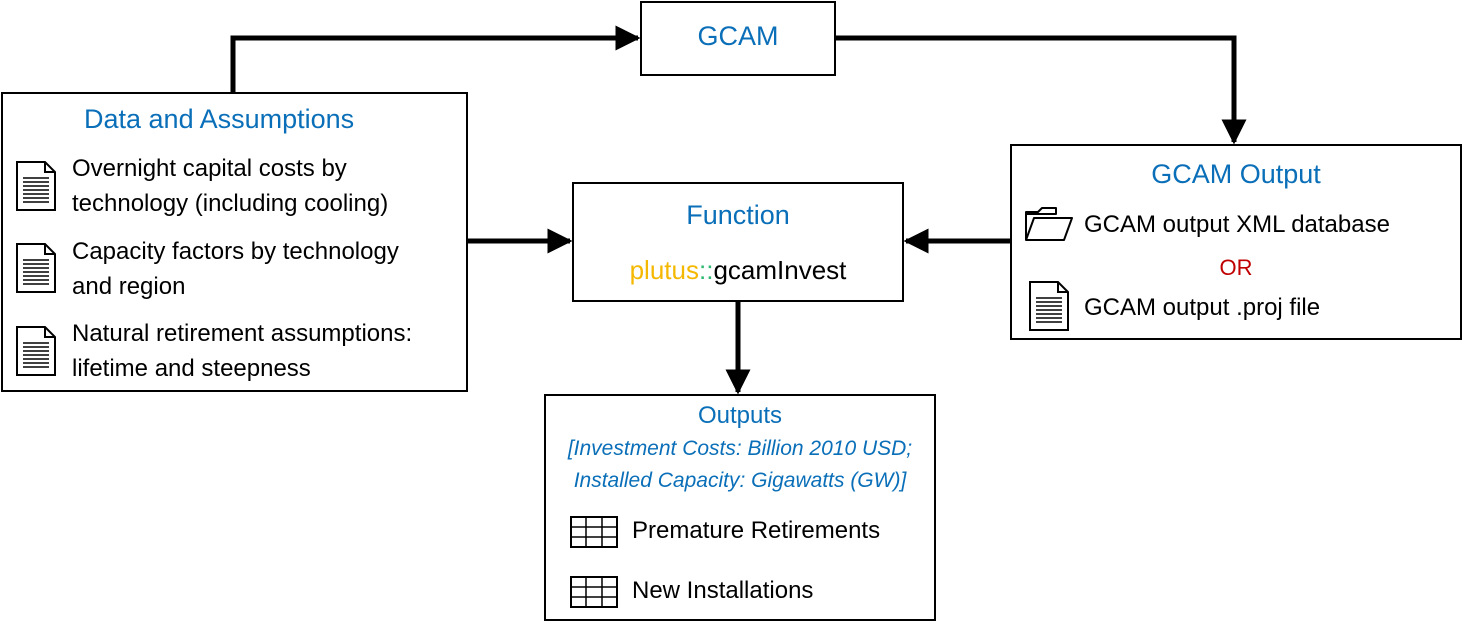  What do you see at coordinates (740, 480) in the screenshot?
I see `outputs-units-line2: Installed Capacity: Gigawatts (GW)]` at bounding box center [740, 480].